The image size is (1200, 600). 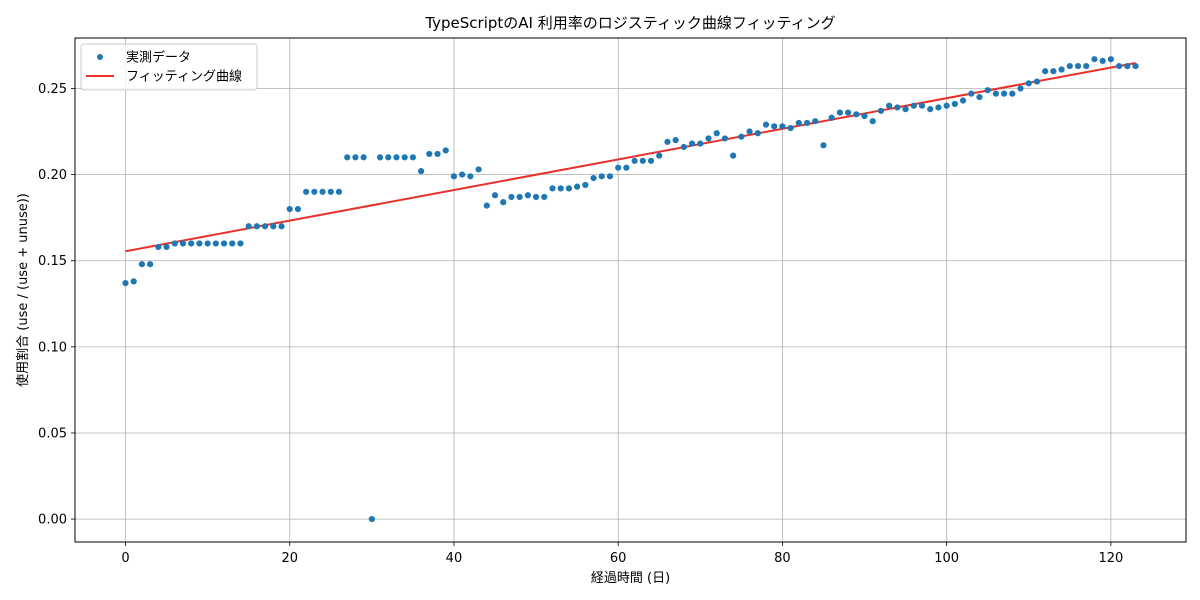 I want to click on x-tick-label: 40, so click(x=454, y=558).